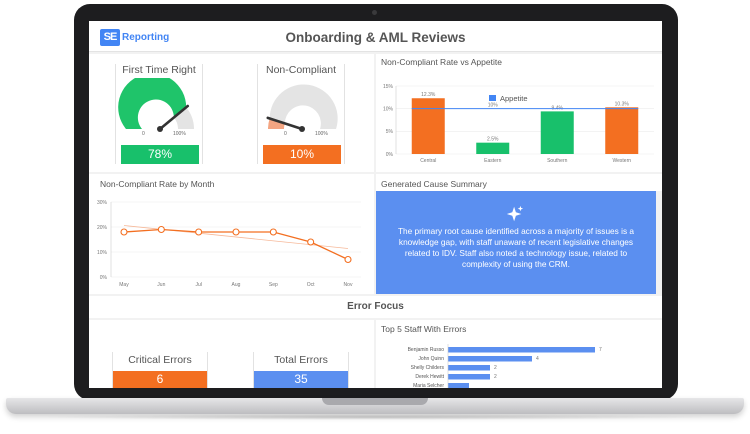 The width and height of the screenshot is (750, 434). What do you see at coordinates (110, 37) in the screenshot?
I see `logo-mark: SE` at bounding box center [110, 37].